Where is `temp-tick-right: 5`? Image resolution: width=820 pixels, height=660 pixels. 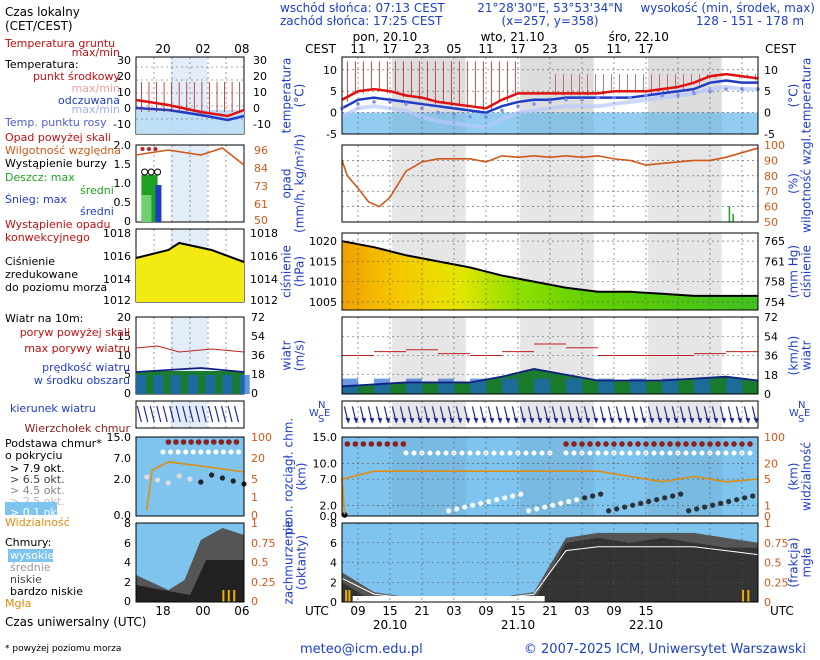
temp-tick-right: 5 is located at coordinates (767, 91).